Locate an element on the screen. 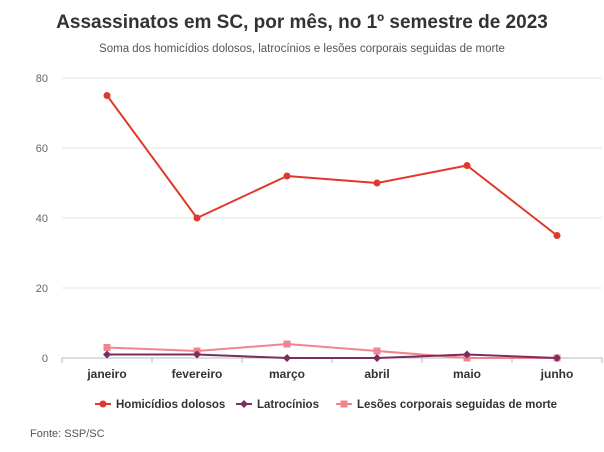 The image size is (604, 452). legend-label: Latrocínios is located at coordinates (288, 405).